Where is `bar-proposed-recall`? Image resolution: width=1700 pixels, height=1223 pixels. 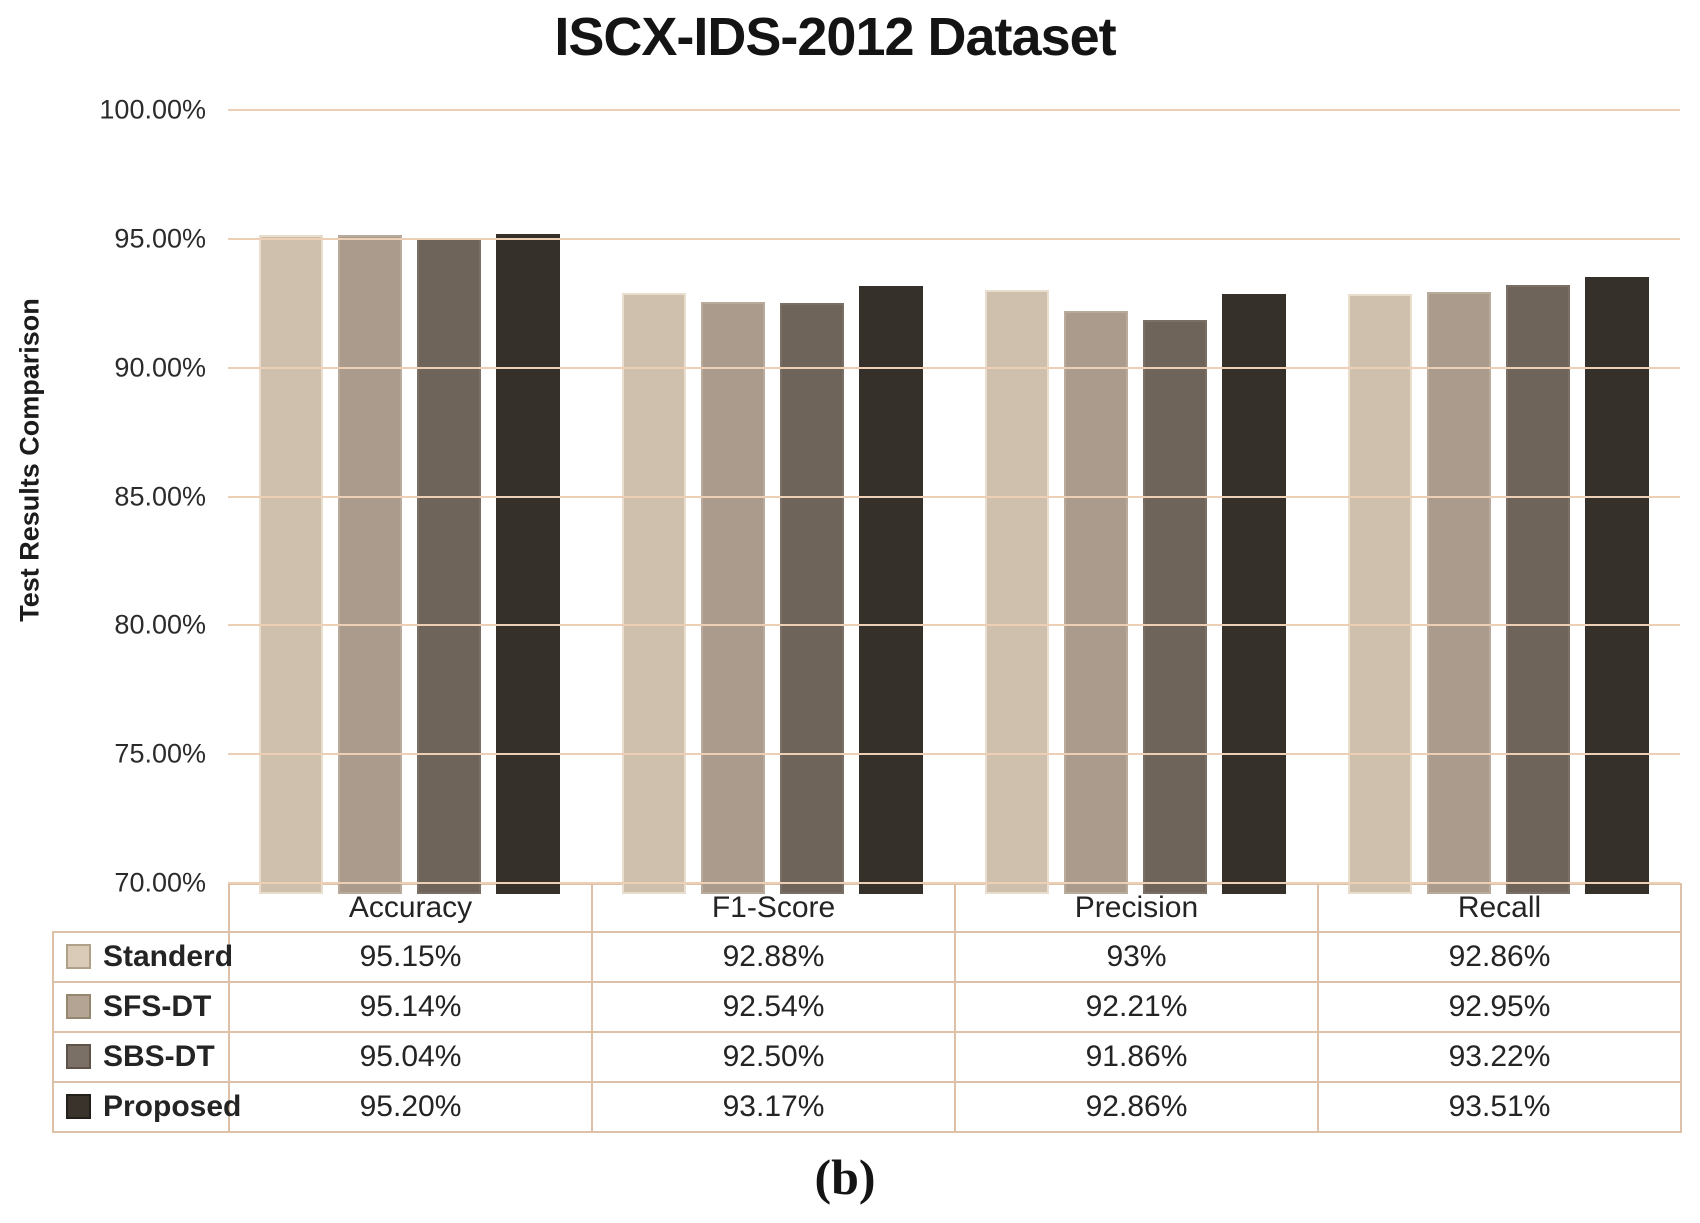 bar-proposed-recall is located at coordinates (1617, 585).